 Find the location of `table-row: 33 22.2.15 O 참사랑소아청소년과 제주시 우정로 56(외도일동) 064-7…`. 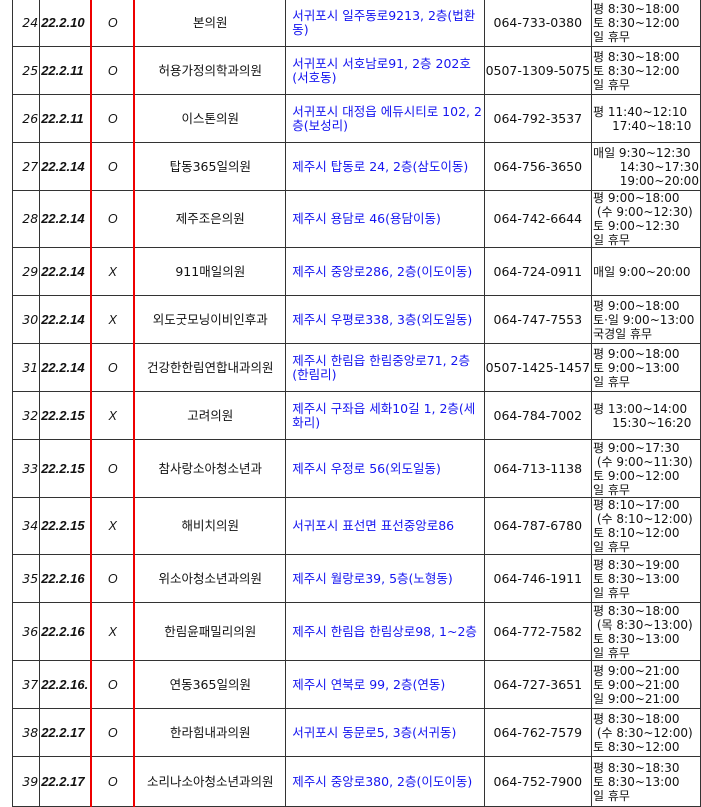

table-row: 33 22.2.15 O 참사랑소아청소년과 제주시 우정로 56(외도일동) 064-7… is located at coordinates (356, 468).